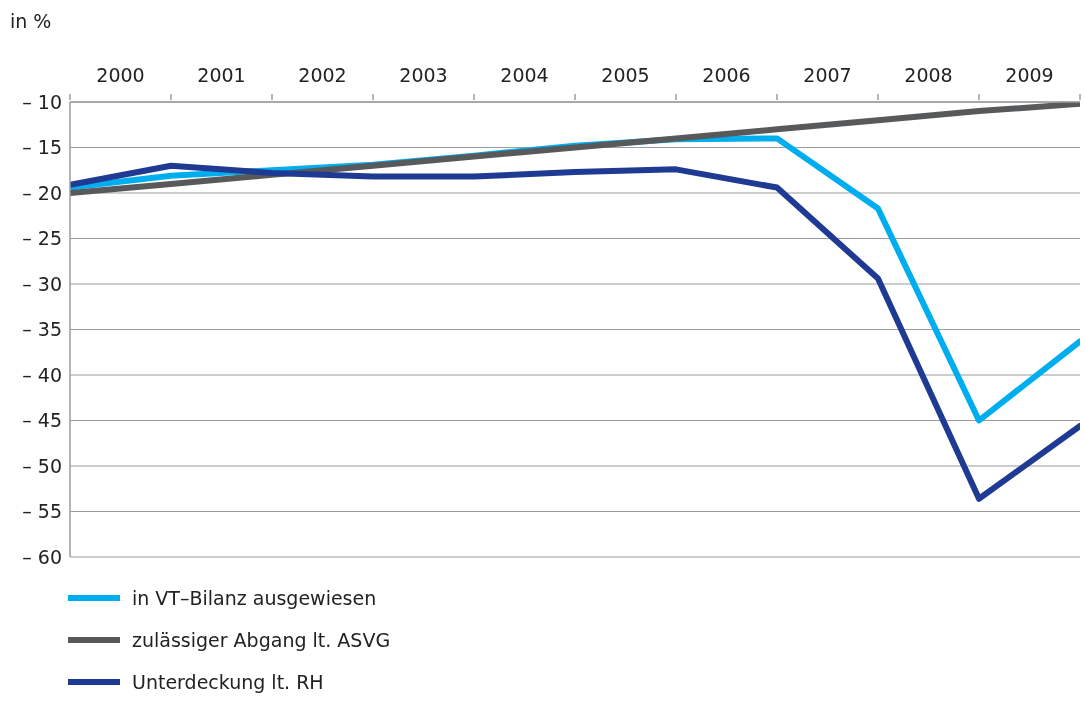  I want to click on y-tick-label: – 60, so click(42, 556).